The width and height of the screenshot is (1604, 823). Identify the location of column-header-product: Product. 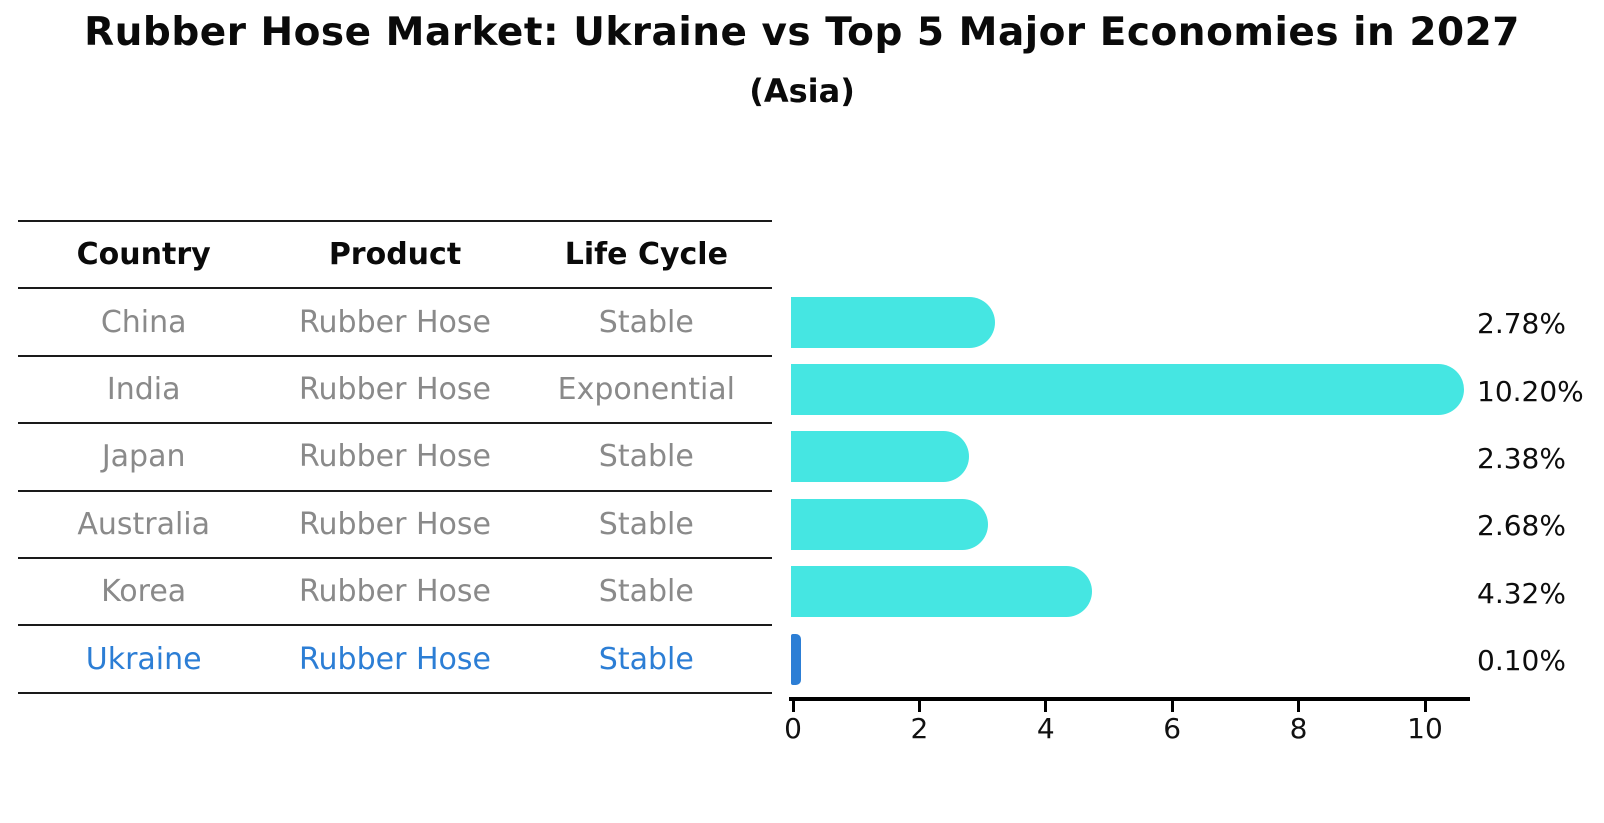
(395, 255).